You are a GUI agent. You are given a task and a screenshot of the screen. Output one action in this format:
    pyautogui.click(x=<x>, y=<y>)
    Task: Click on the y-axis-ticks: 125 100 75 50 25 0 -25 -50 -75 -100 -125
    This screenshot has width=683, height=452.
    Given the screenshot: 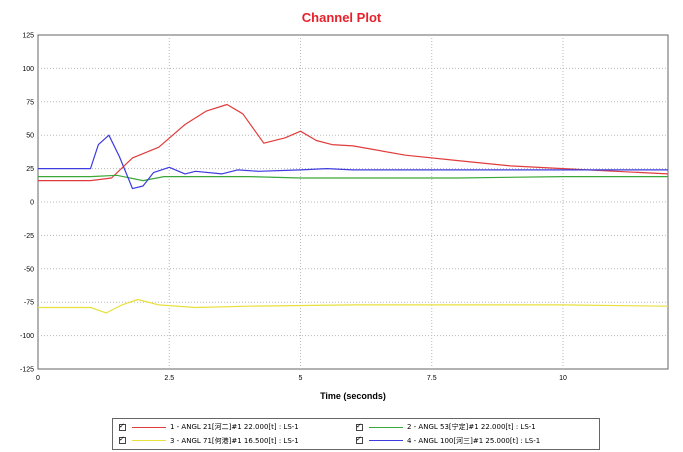 What is the action you would take?
    pyautogui.click(x=27, y=203)
    